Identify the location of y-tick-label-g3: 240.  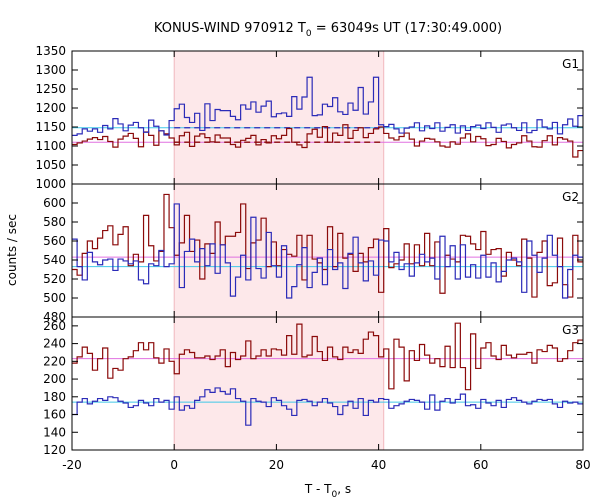
(54, 344).